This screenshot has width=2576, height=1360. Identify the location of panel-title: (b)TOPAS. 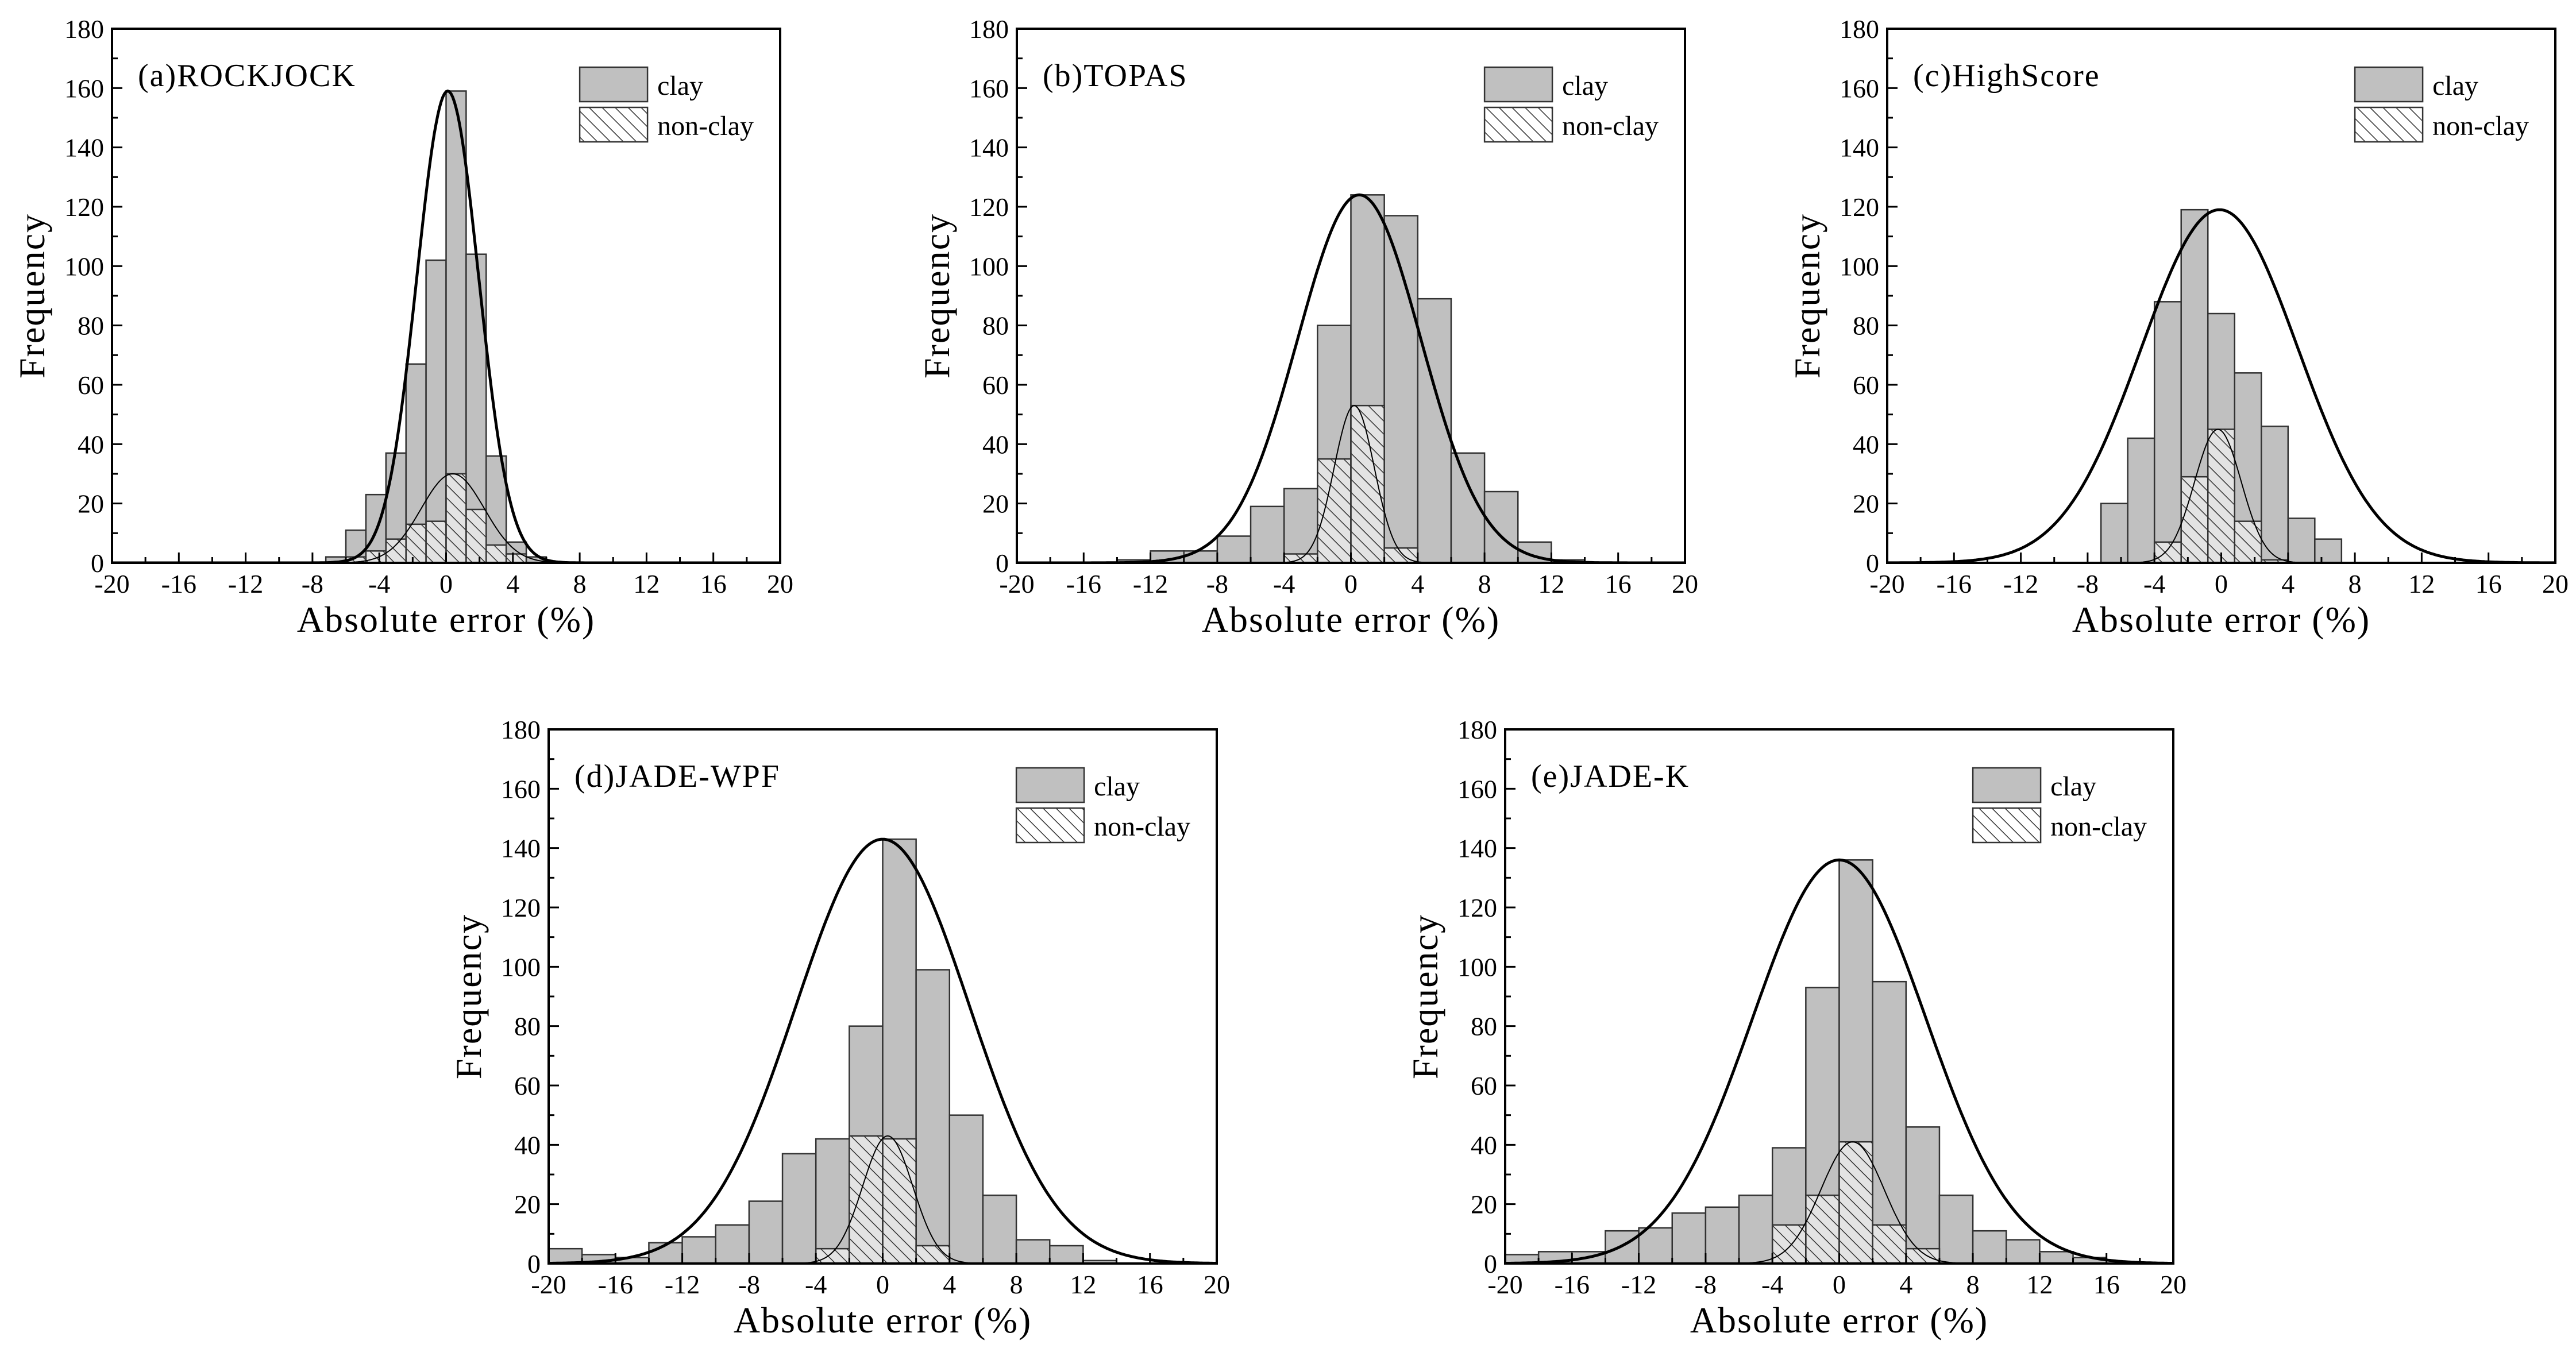
(1115, 76).